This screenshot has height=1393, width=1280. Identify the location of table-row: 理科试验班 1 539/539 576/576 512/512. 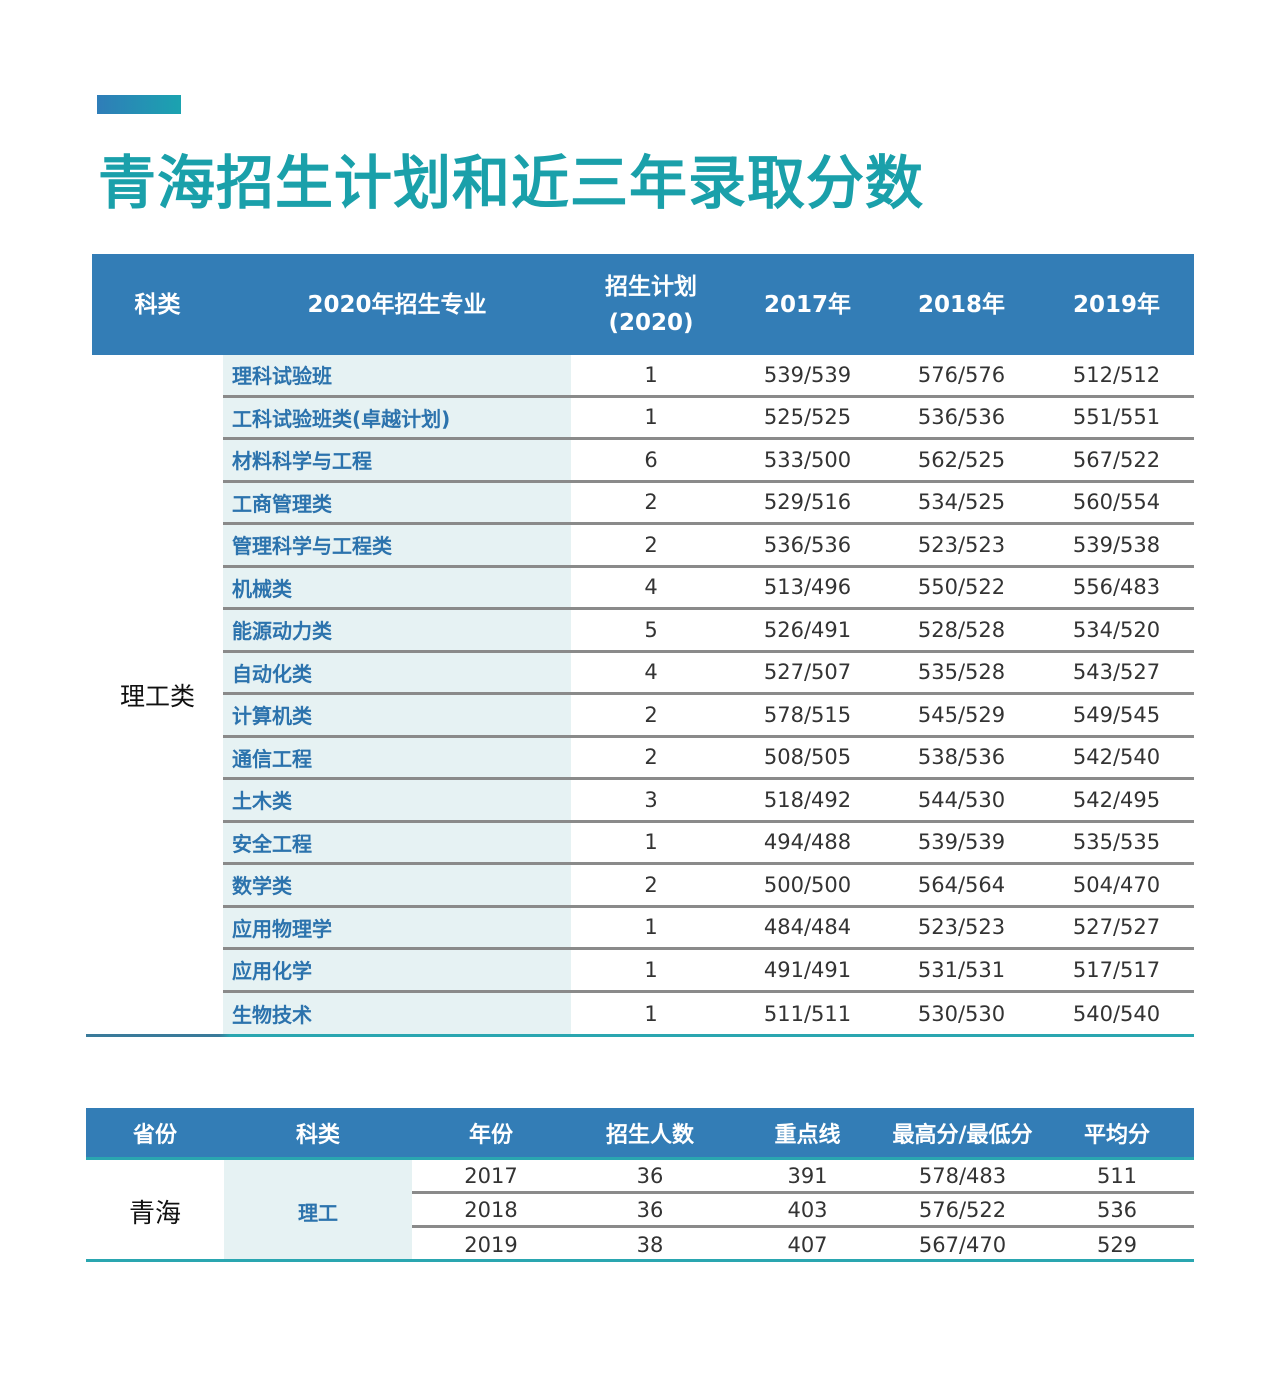
(708, 376).